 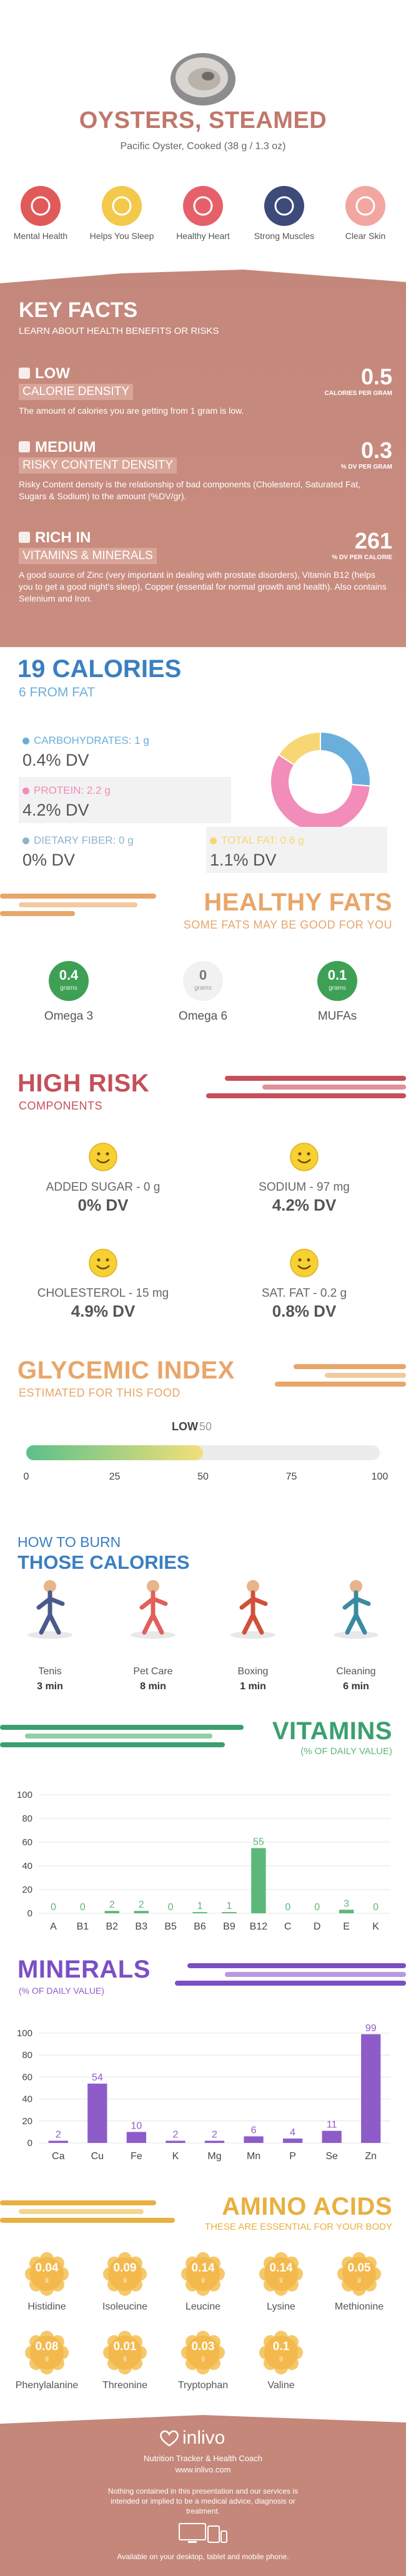 I want to click on amino-name: Phenylalanine, so click(x=47, y=2385).